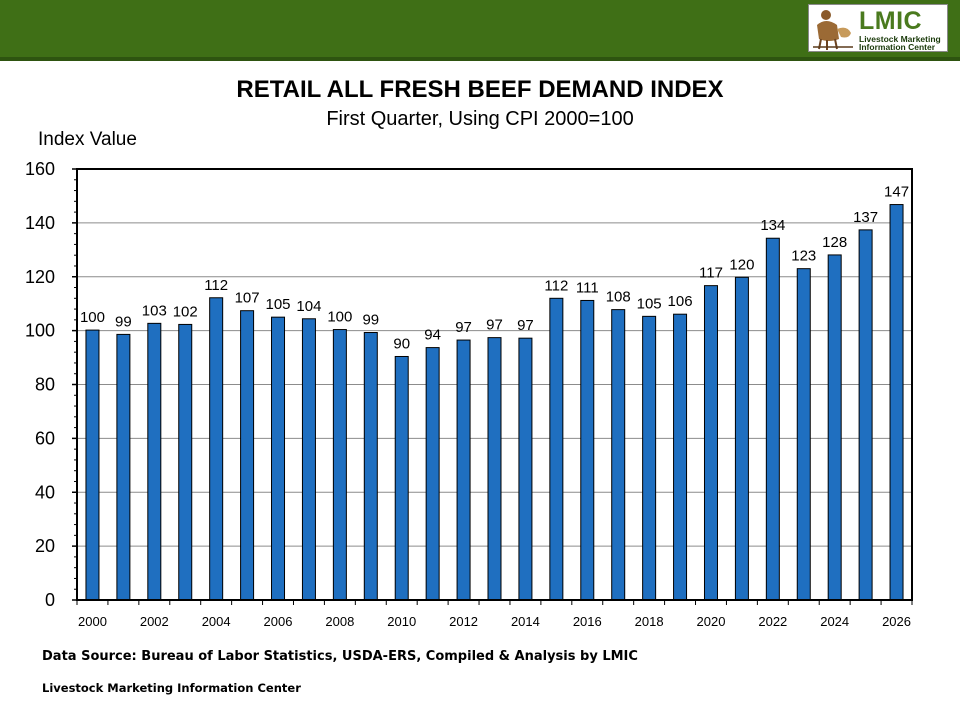  I want to click on x-tick-label: 2018, so click(649, 621).